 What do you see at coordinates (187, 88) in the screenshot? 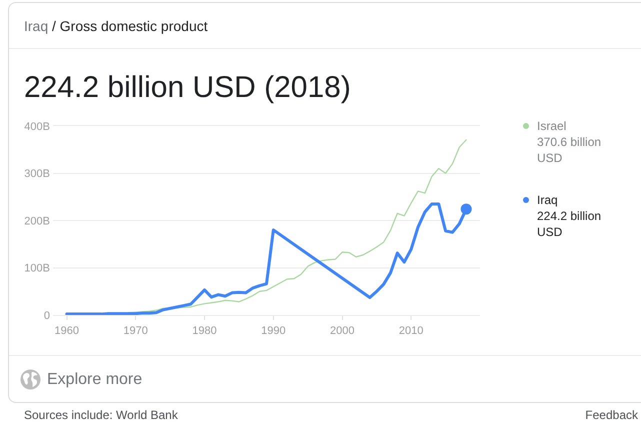
I see `chart-subtitle: 224.2 billion USD (2018)` at bounding box center [187, 88].